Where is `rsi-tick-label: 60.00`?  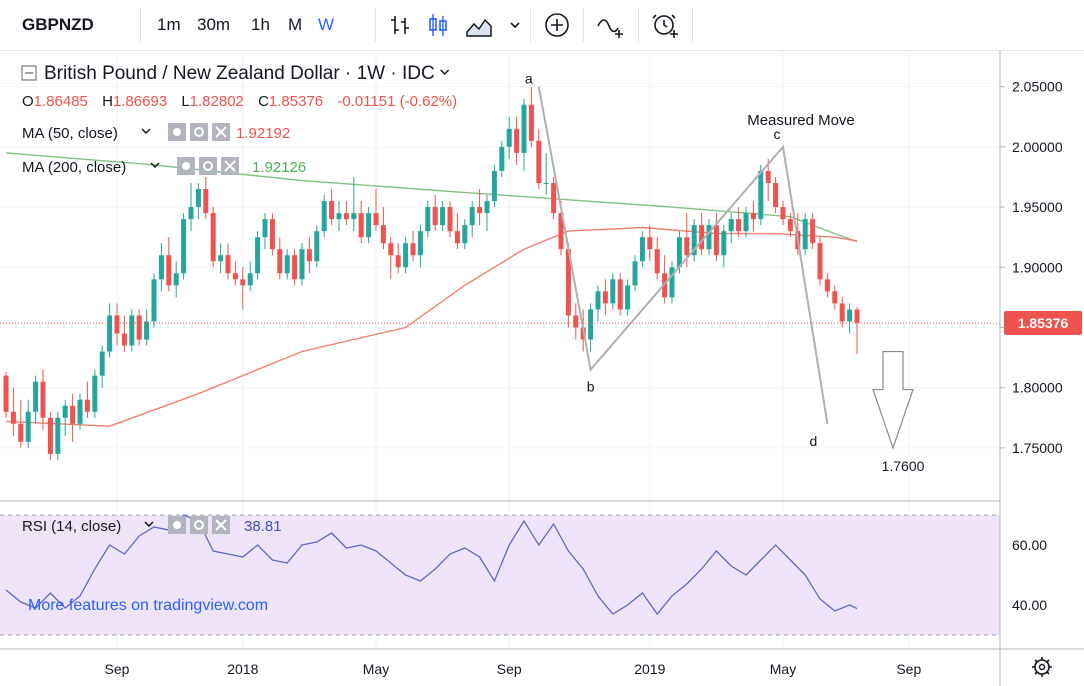 rsi-tick-label: 60.00 is located at coordinates (1029, 545).